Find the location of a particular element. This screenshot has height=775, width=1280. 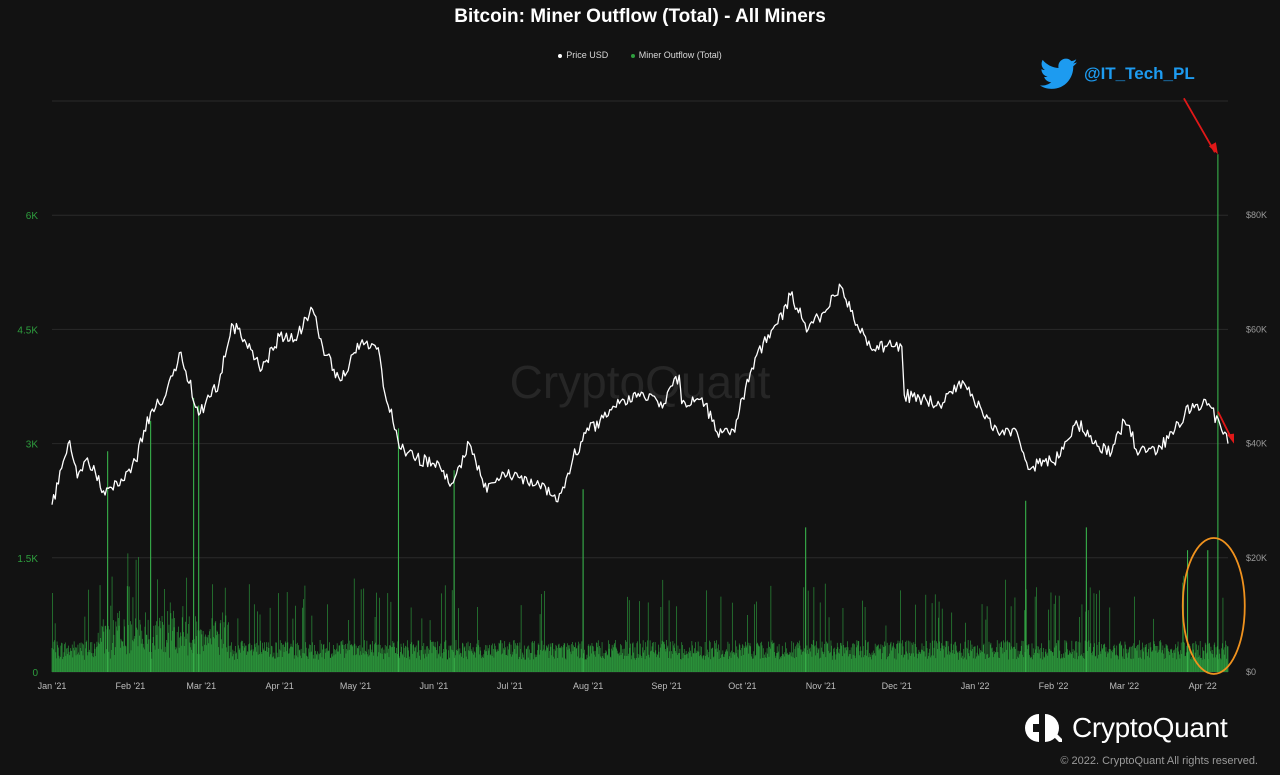

y-left-tick-label: 3K is located at coordinates (32, 445).